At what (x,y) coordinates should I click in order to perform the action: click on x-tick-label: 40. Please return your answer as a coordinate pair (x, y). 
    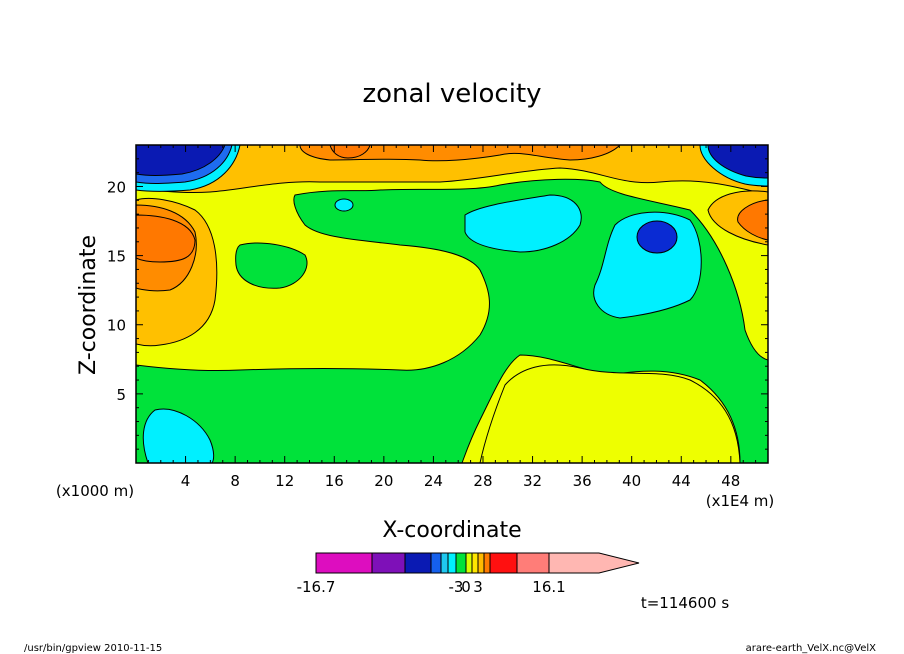
    Looking at the image, I should click on (631, 481).